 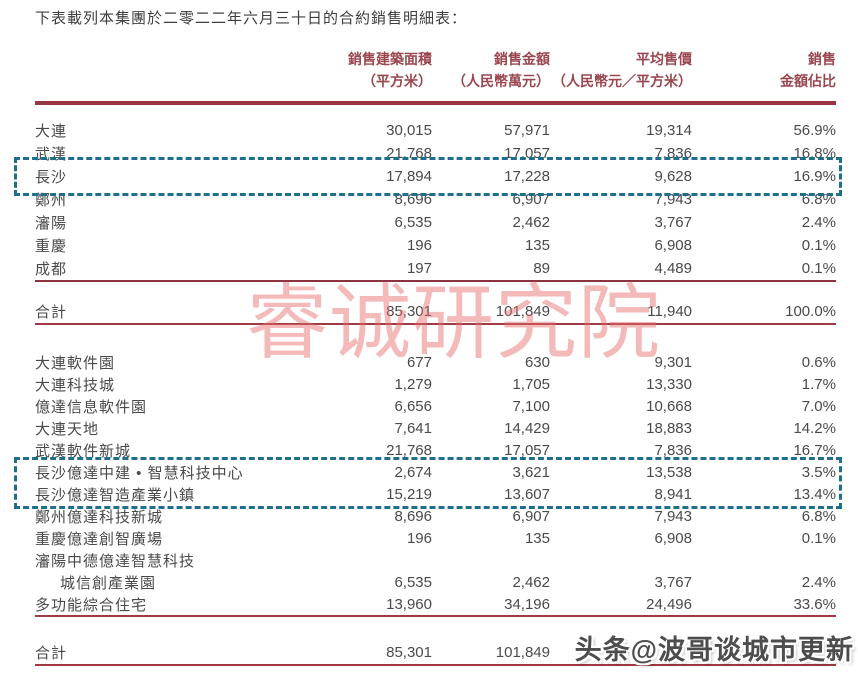 I want to click on cell-pct: 33.6%, so click(x=814, y=604).